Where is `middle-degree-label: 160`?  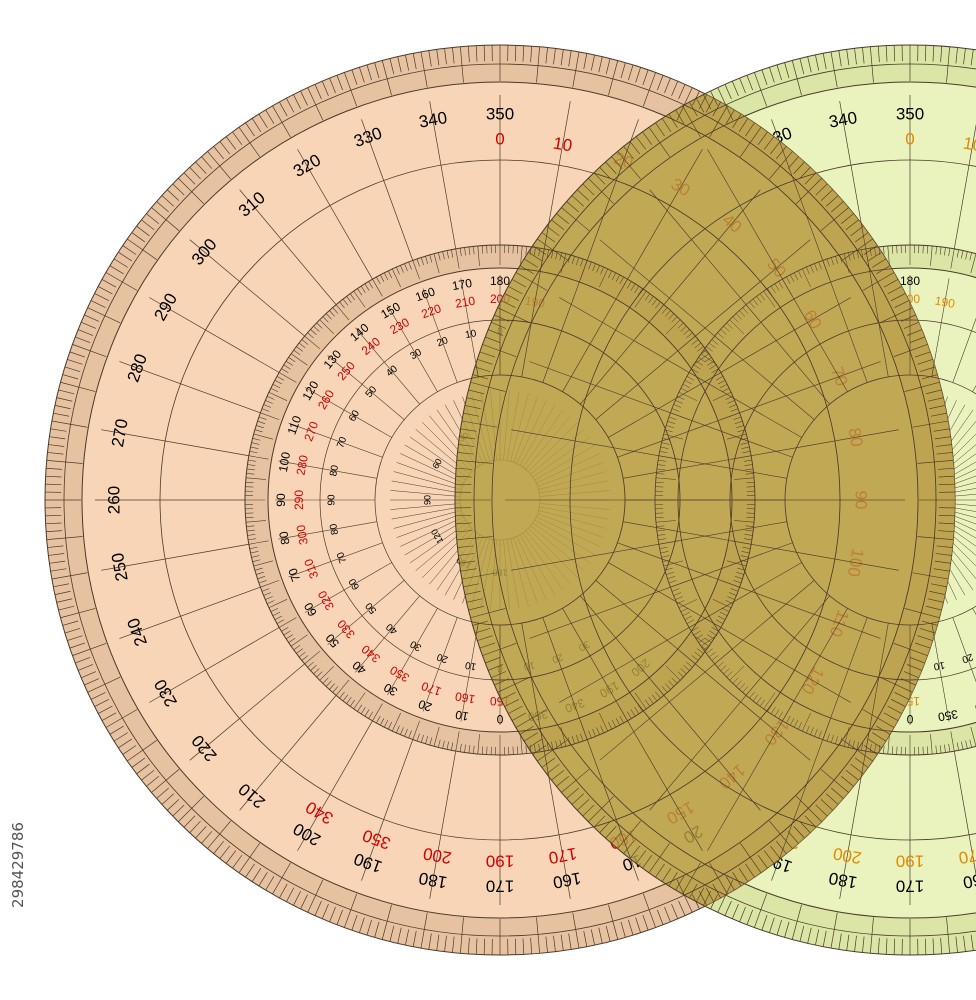
middle-degree-label: 160 is located at coordinates (425, 294).